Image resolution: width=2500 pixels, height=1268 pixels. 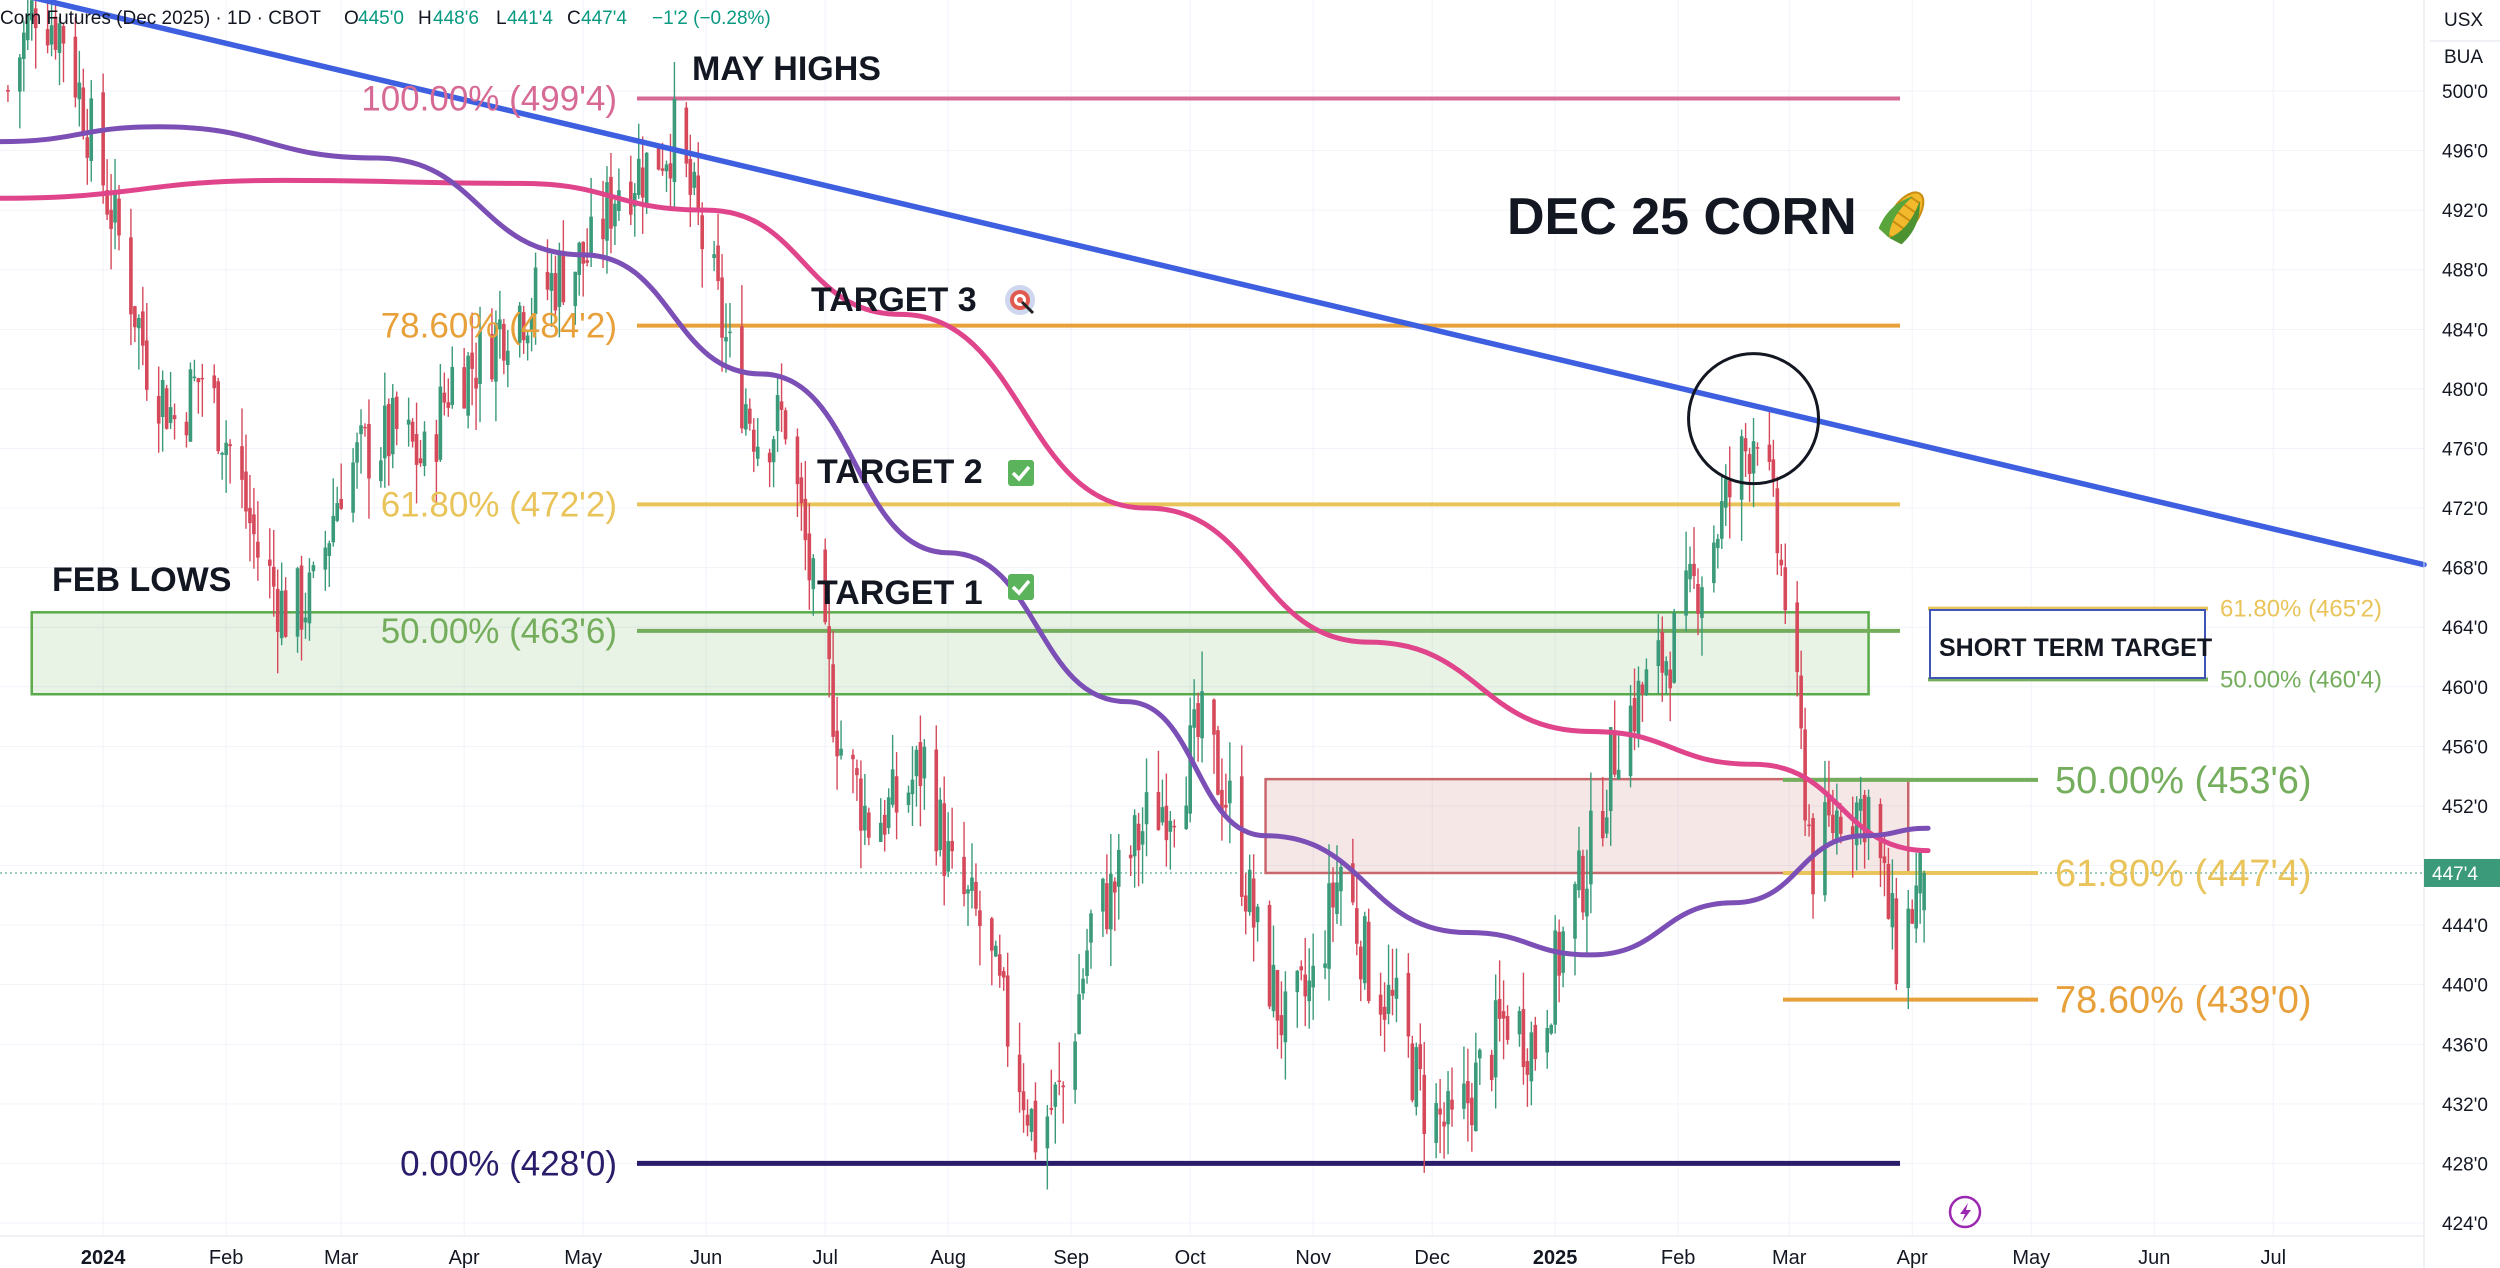 What do you see at coordinates (1432, 1257) in the screenshot?
I see `time-tick-label: Dec` at bounding box center [1432, 1257].